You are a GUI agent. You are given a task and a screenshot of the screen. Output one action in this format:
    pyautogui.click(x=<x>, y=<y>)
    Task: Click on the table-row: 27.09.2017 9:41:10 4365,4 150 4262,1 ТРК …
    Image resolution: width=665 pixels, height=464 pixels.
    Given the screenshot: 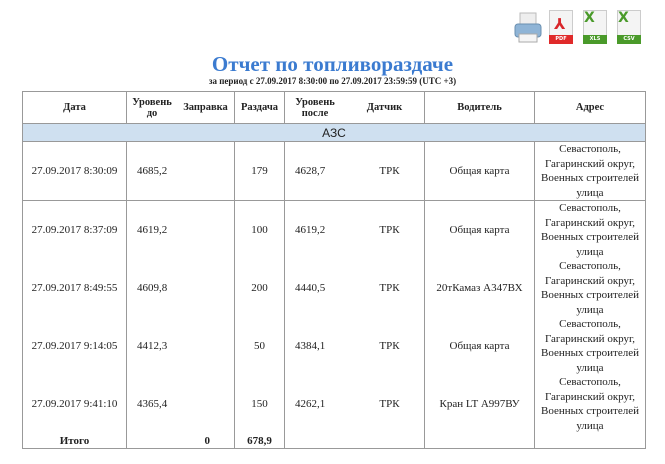 What is the action you would take?
    pyautogui.click(x=334, y=404)
    